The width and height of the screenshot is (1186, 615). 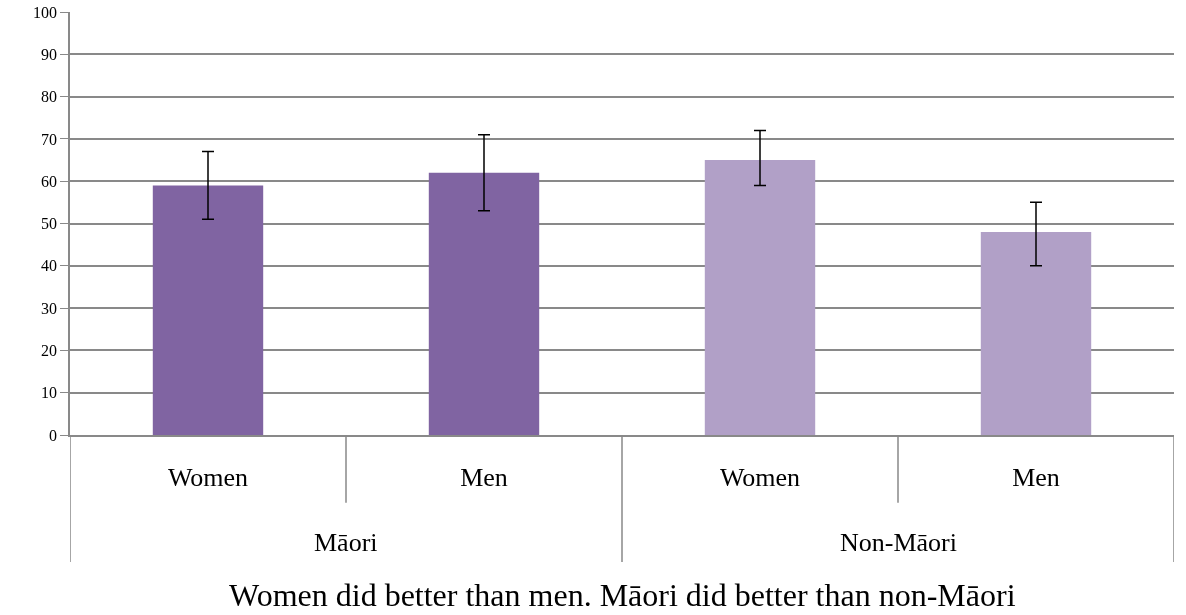 What do you see at coordinates (53, 435) in the screenshot?
I see `y-tick-label: 0` at bounding box center [53, 435].